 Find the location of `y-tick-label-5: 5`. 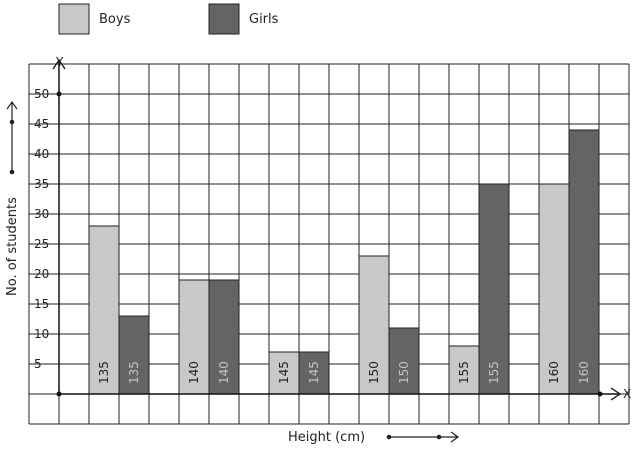

y-tick-label-5: 5 is located at coordinates (38, 364).